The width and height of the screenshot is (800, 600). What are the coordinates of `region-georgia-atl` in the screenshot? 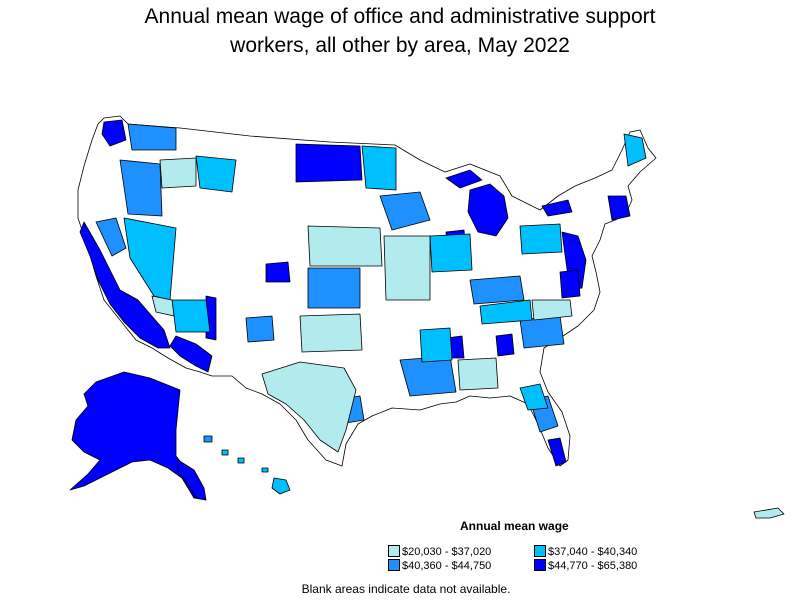 It's located at (505, 345).